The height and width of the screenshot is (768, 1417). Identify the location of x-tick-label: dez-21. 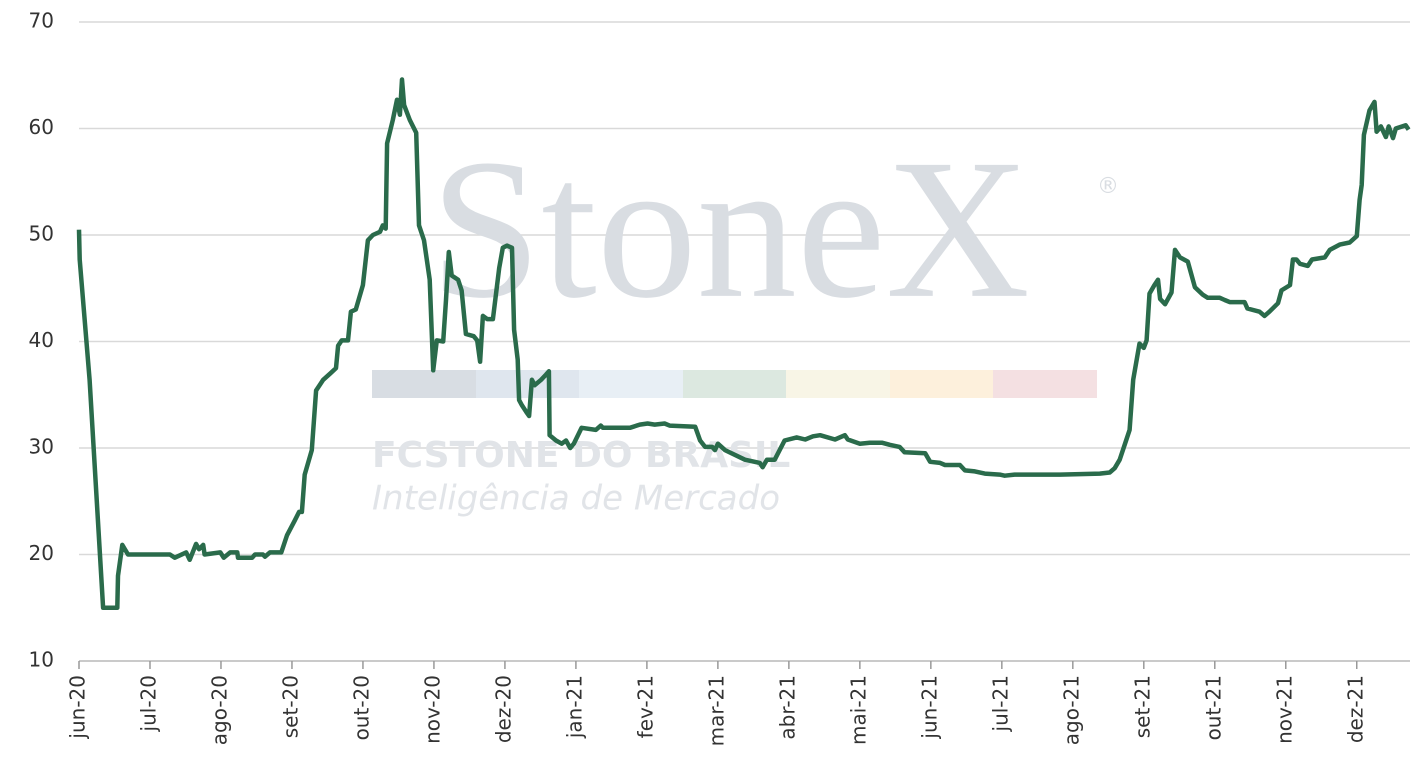
(1355, 709).